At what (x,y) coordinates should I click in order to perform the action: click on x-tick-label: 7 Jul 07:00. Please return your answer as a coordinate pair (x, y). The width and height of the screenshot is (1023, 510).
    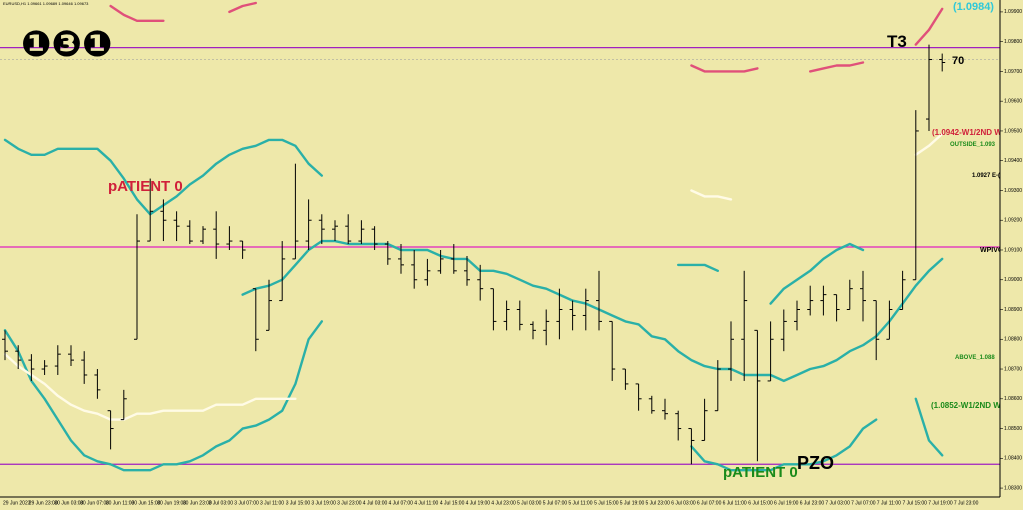
    Looking at the image, I should click on (863, 503).